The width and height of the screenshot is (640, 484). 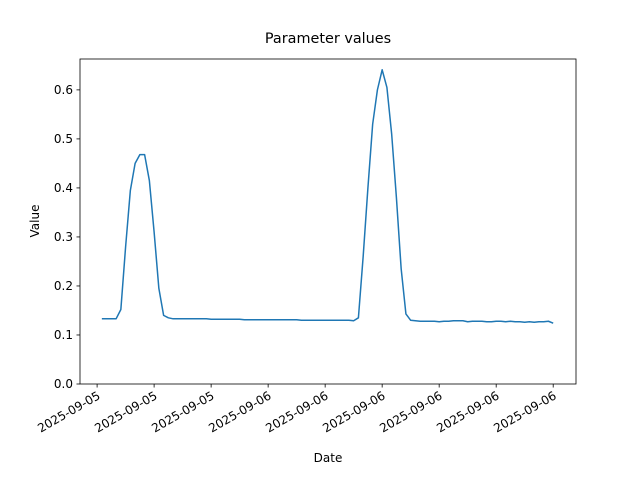 What do you see at coordinates (328, 458) in the screenshot?
I see `x-axis-label: Date` at bounding box center [328, 458].